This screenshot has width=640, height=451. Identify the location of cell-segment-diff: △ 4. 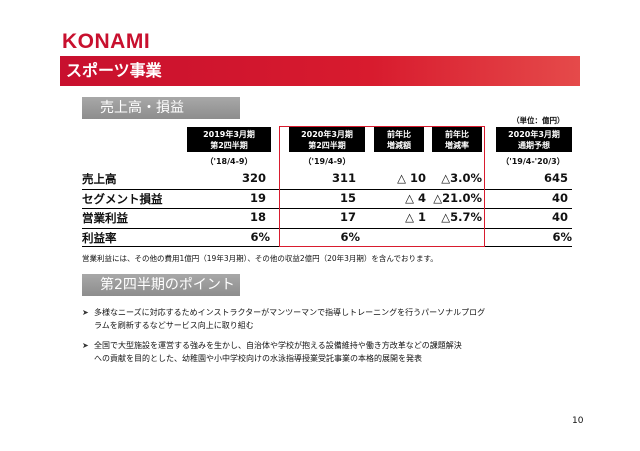
(415, 198).